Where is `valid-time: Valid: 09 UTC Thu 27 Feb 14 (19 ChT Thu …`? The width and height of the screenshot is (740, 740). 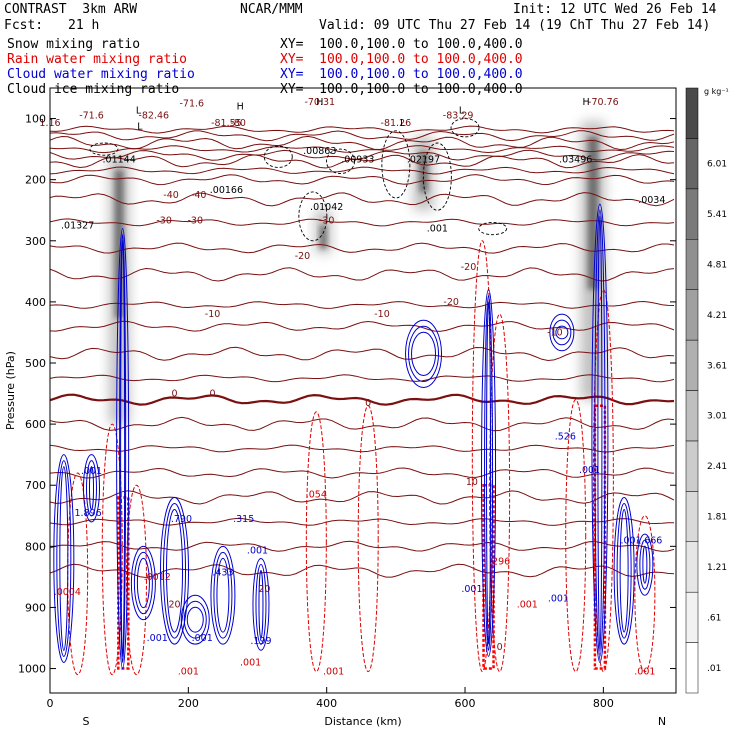 valid-time: Valid: 09 UTC Thu 27 Feb 14 (19 ChT Thu … is located at coordinates (515, 25).